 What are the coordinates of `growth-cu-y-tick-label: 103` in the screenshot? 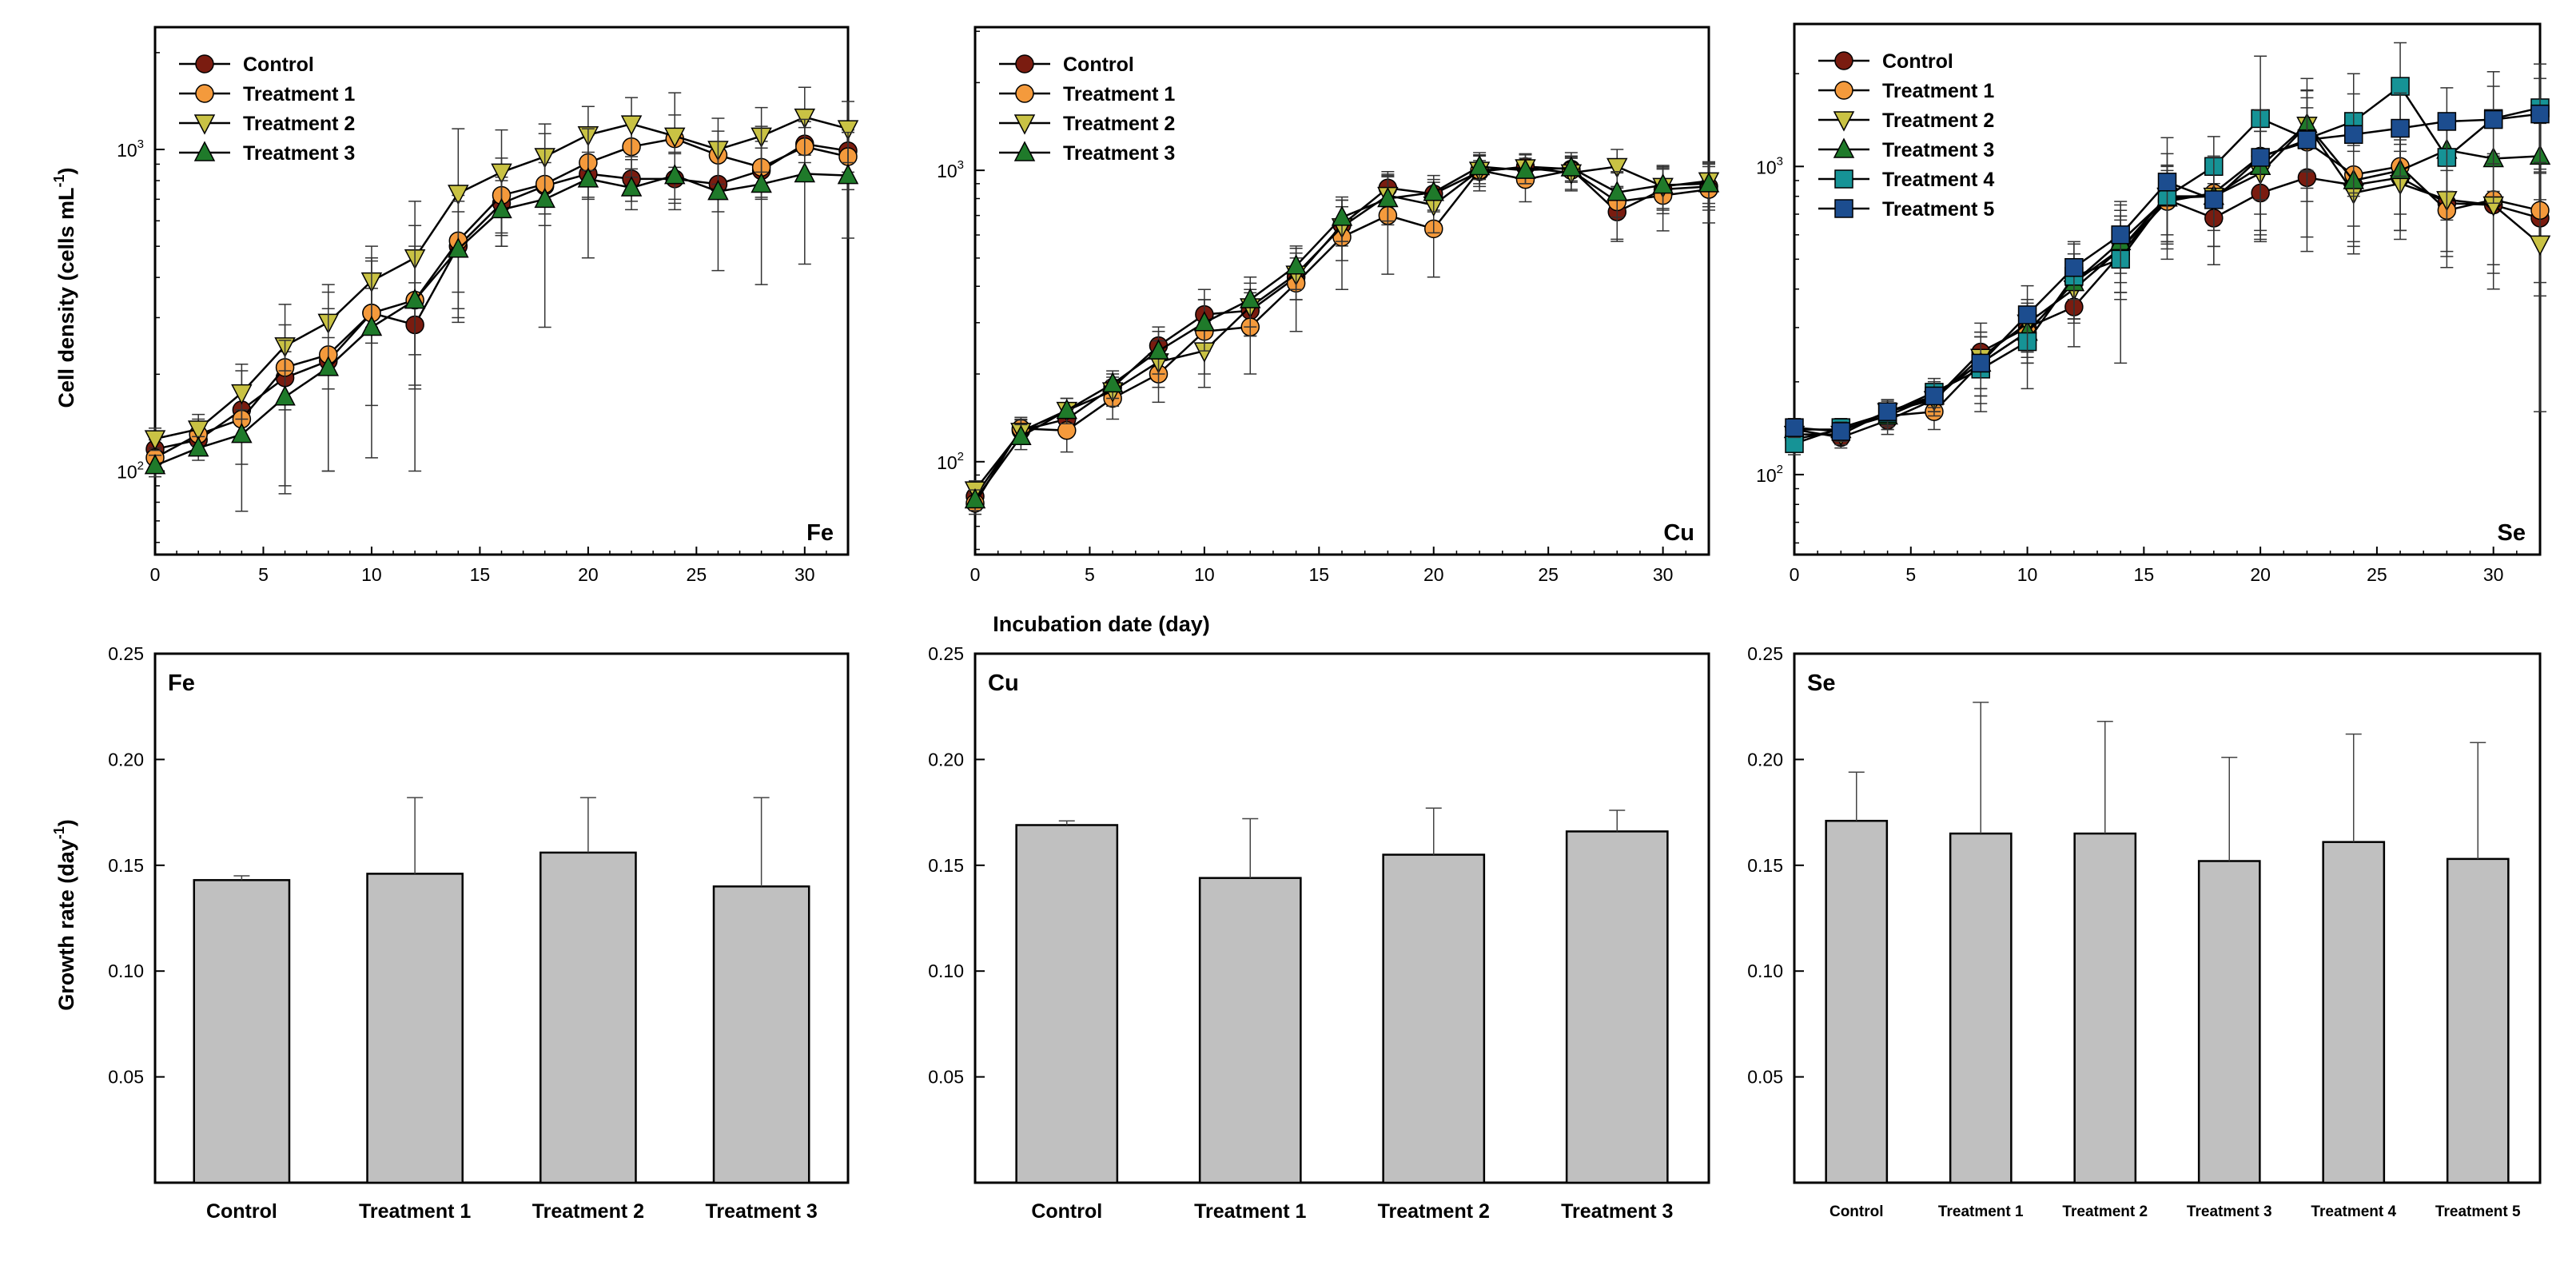 It's located at (950, 169).